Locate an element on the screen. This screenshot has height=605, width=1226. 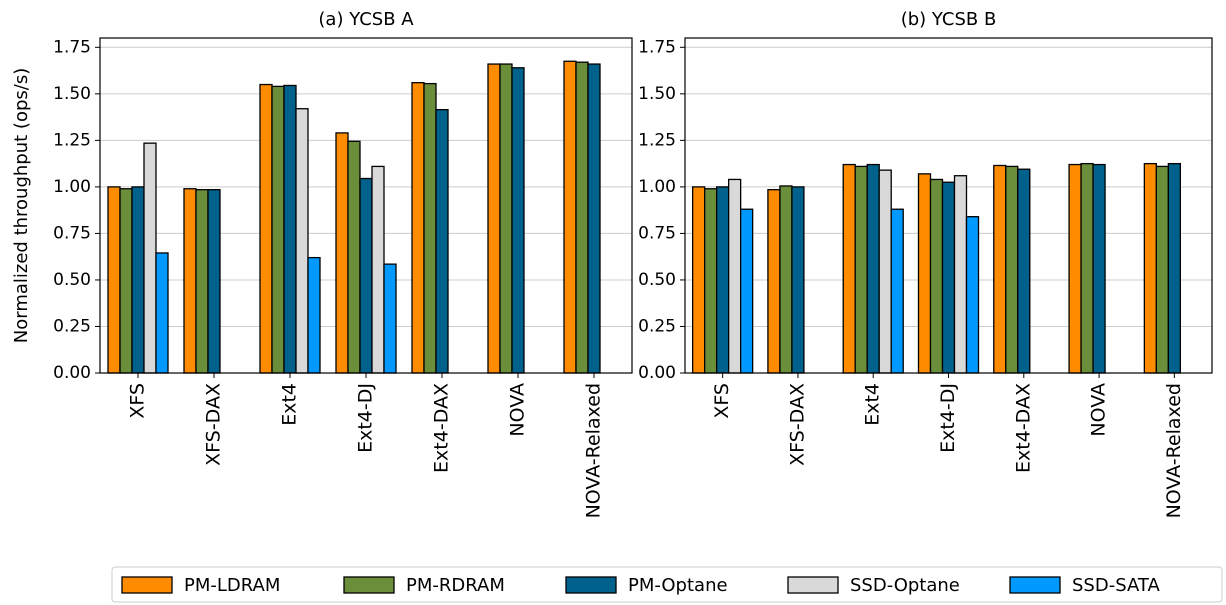
y-axis-label: Normalized throughput (ops/s) is located at coordinates (21, 205).